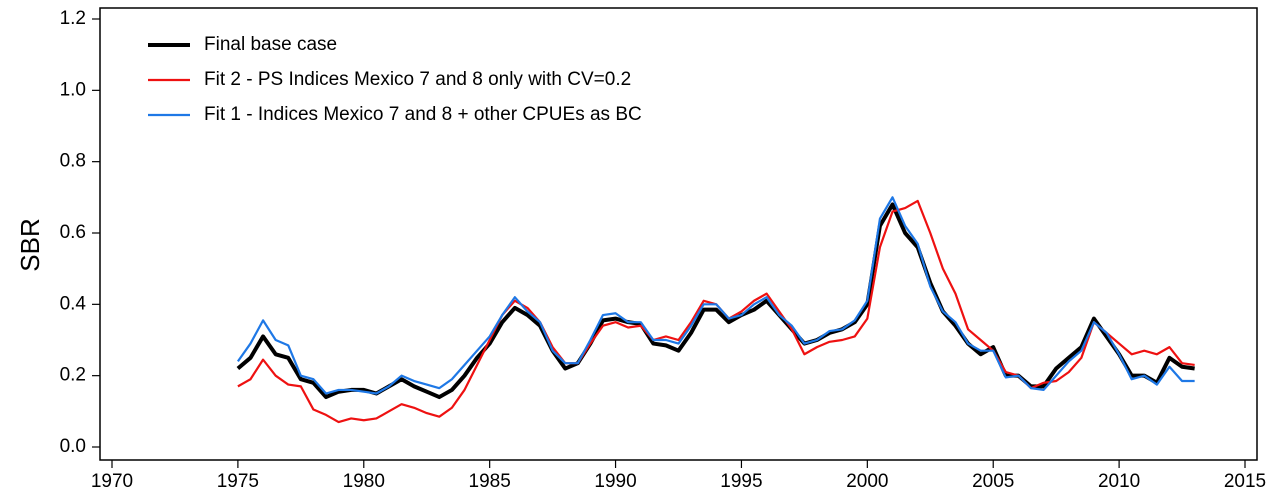 The image size is (1271, 495). I want to click on y-tick-label: 1.2, so click(73, 18).